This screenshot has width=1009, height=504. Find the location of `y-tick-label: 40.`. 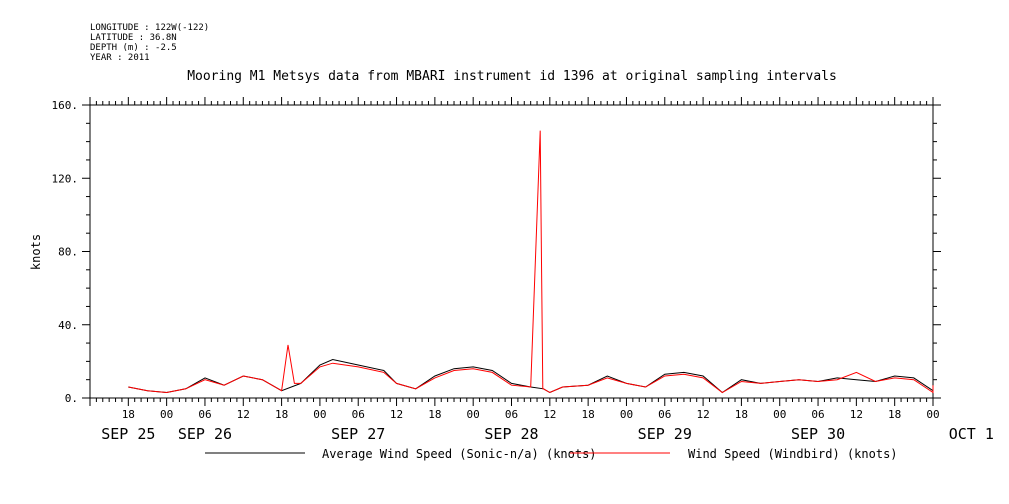

y-tick-label: 40. is located at coordinates (68, 325).